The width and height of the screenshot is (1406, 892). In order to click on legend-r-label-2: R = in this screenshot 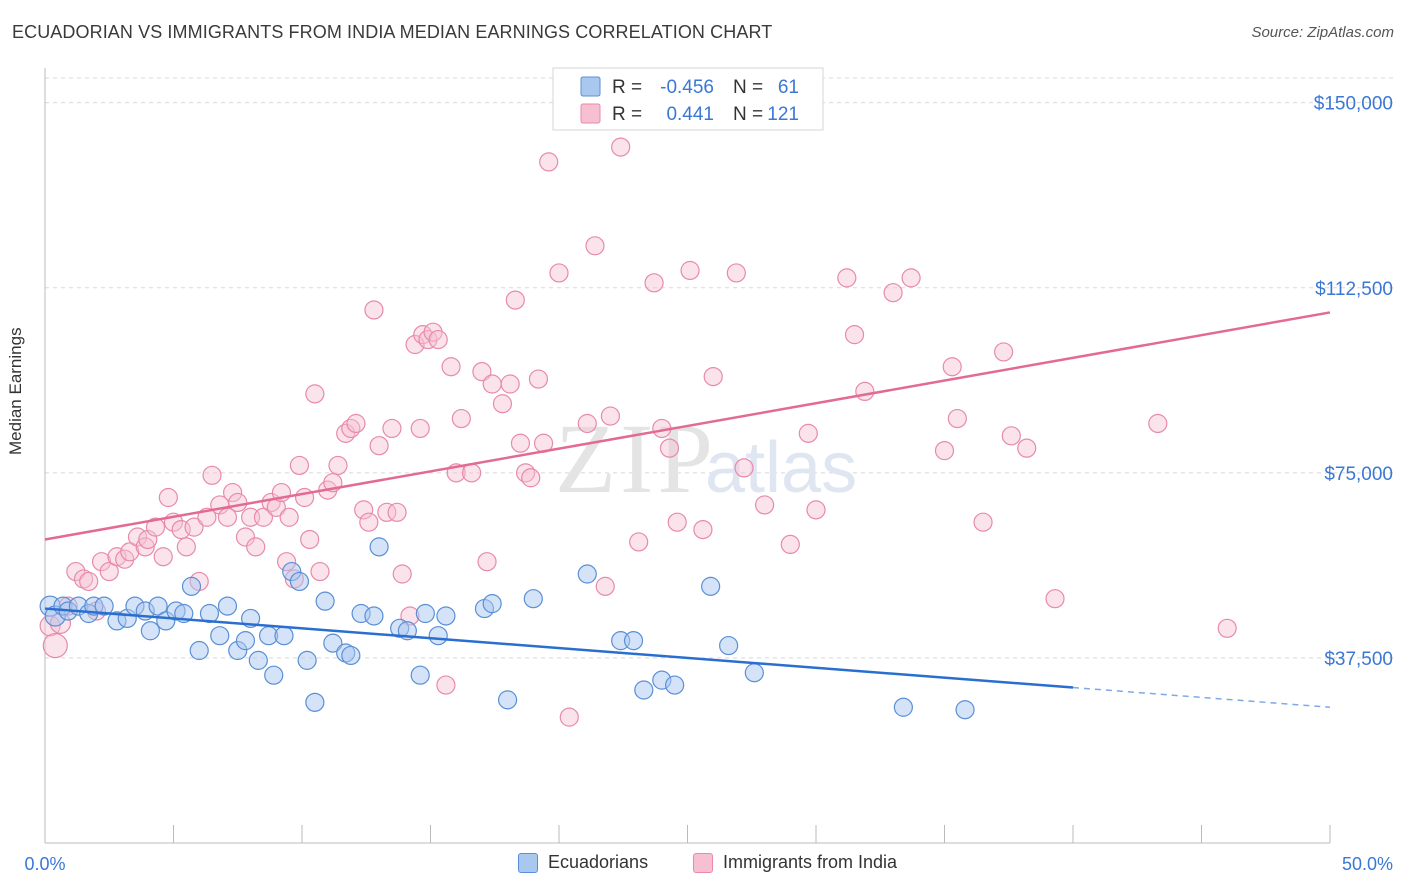, I will do `click(627, 114)`.